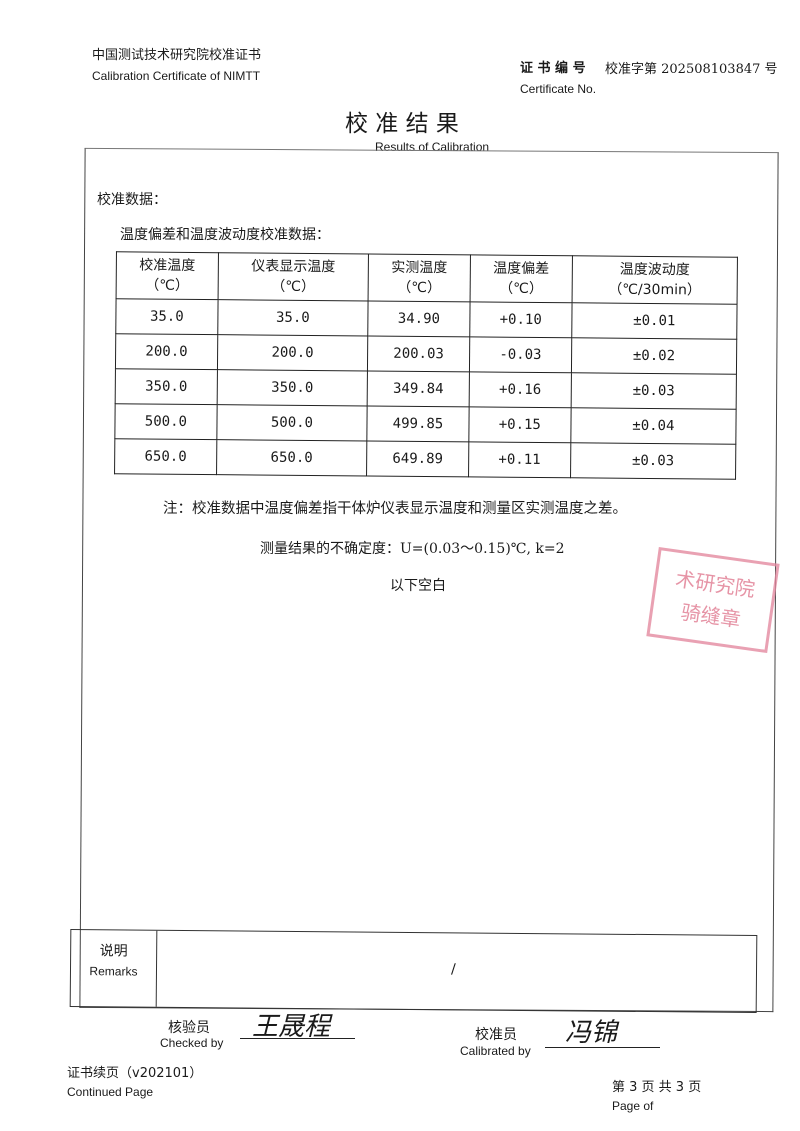 The height and width of the screenshot is (1131, 800). What do you see at coordinates (654, 280) in the screenshot?
I see `column-header: 温度波动度 （℃/30min）` at bounding box center [654, 280].